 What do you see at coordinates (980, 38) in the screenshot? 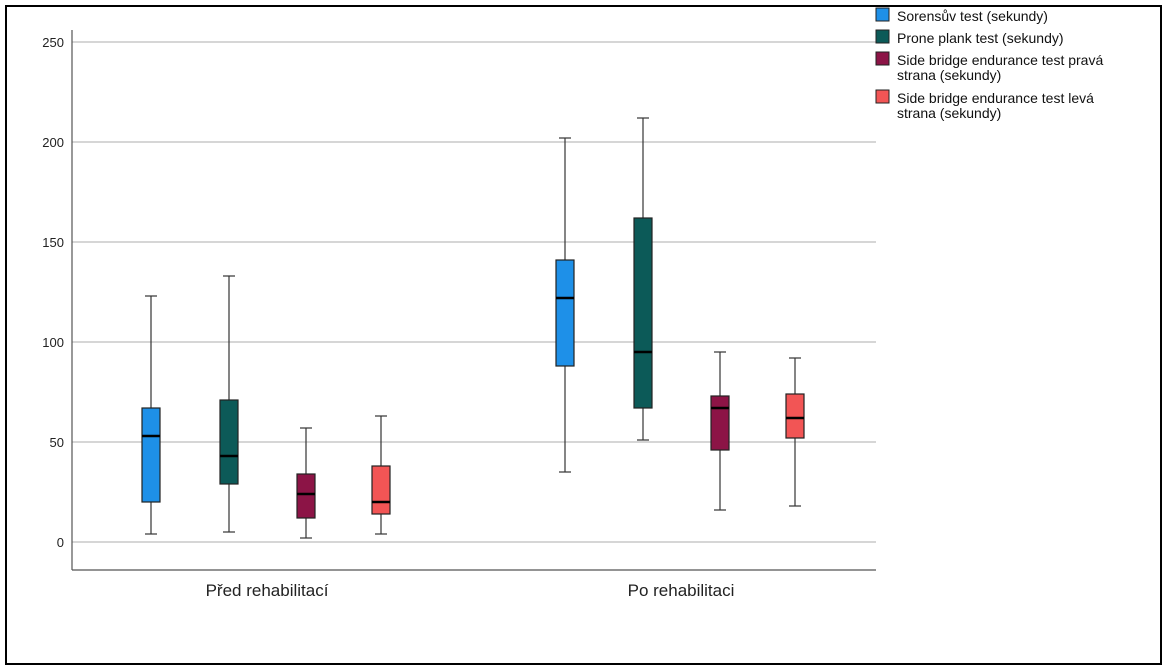
I see `legend-label: Prone plank test (sekundy)` at bounding box center [980, 38].